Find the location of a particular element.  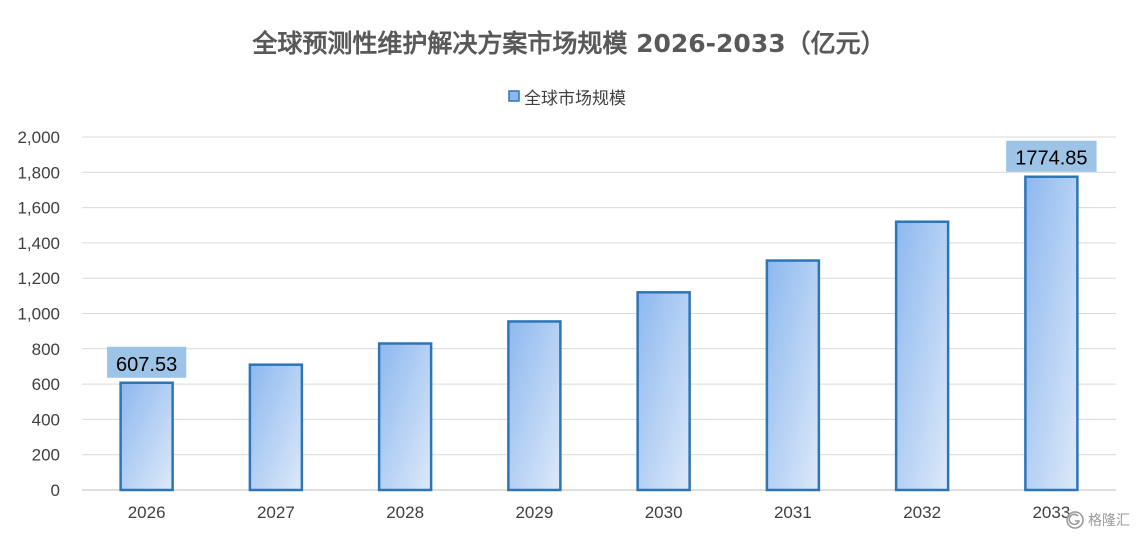

data-label-7: 1774.85 is located at coordinates (1051, 156).